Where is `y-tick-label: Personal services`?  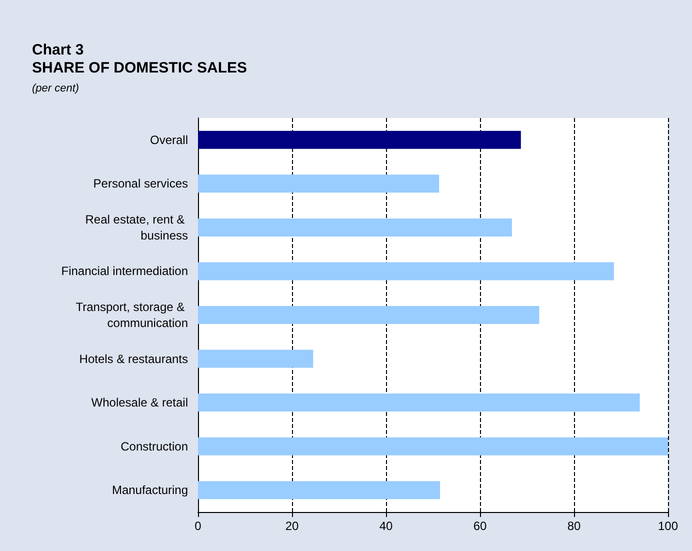 y-tick-label: Personal services is located at coordinates (140, 183).